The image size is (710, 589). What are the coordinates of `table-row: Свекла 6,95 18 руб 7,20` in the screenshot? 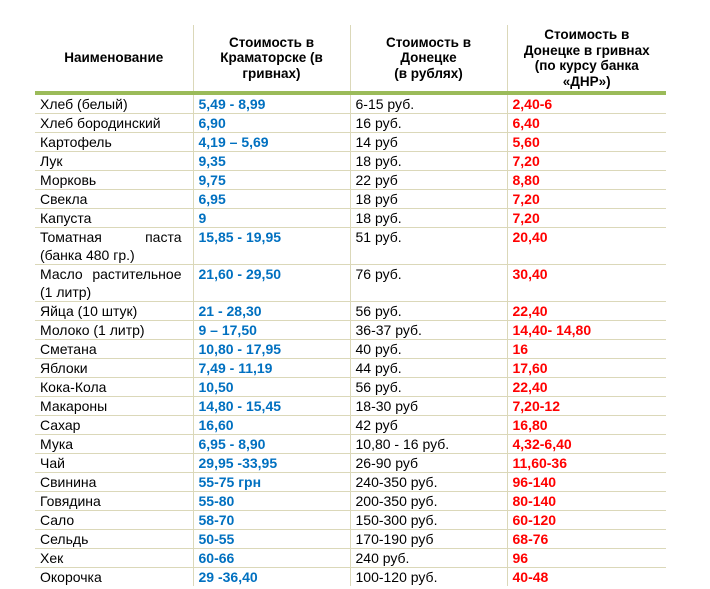 It's located at (350, 199).